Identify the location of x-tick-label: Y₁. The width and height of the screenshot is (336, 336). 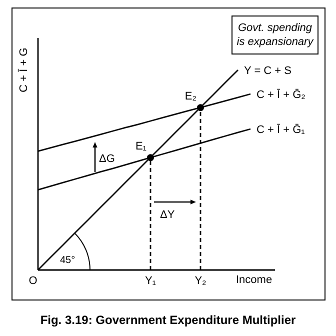
(150, 281).